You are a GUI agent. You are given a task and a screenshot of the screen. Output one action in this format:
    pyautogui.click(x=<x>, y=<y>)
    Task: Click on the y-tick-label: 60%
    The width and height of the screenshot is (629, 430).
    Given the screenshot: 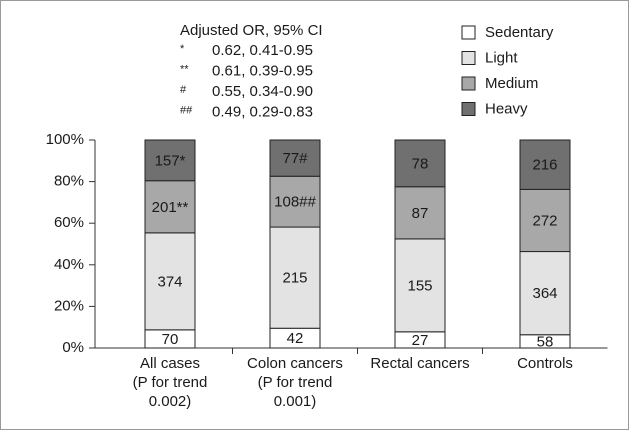 What is the action you would take?
    pyautogui.click(x=69, y=222)
    